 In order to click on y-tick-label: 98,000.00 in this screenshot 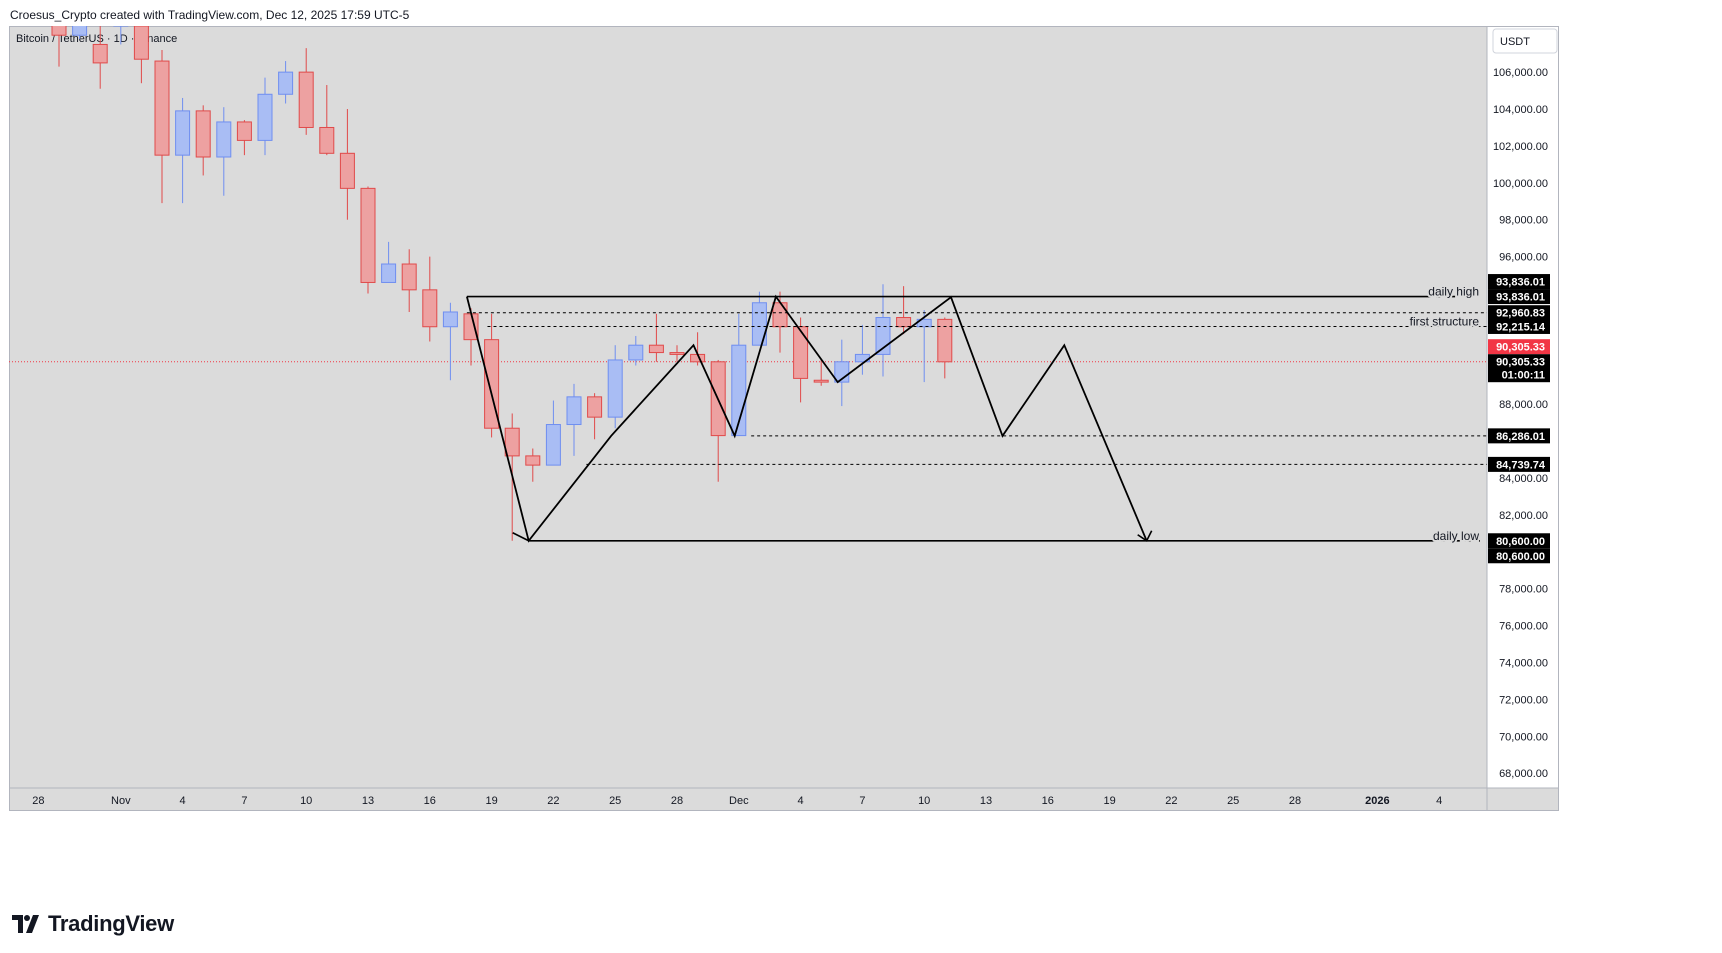, I will do `click(1523, 221)`.